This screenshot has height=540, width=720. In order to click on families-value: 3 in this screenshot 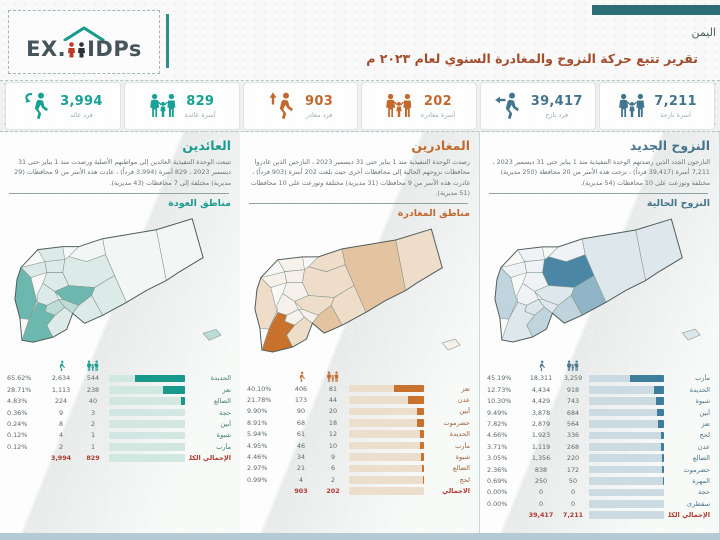, I will do `click(93, 412)`.